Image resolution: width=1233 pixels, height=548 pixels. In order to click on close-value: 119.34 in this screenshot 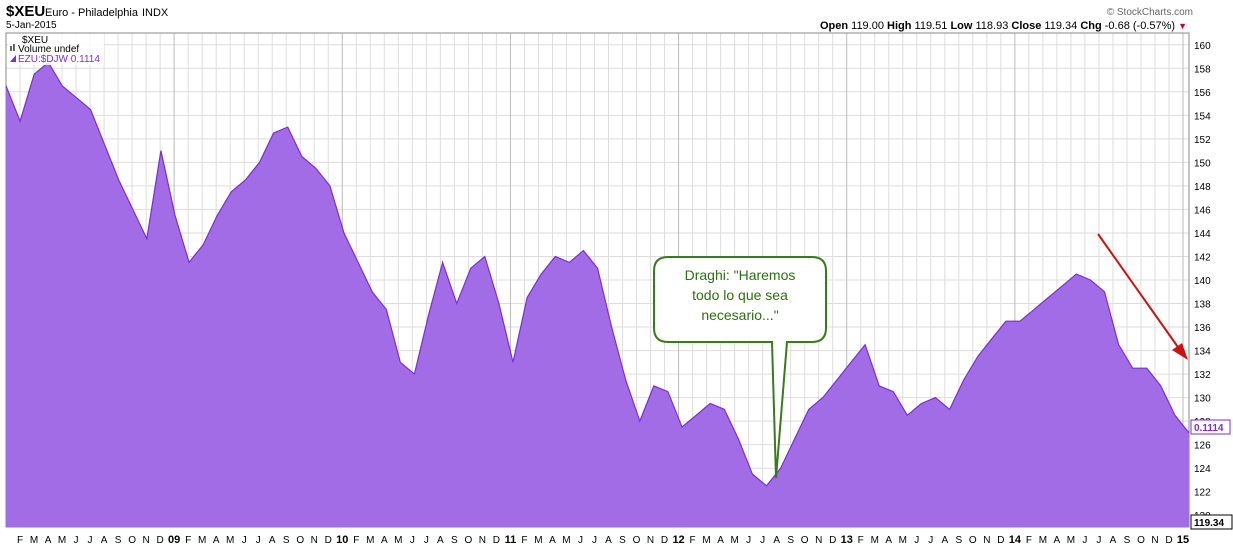, I will do `click(1061, 26)`.